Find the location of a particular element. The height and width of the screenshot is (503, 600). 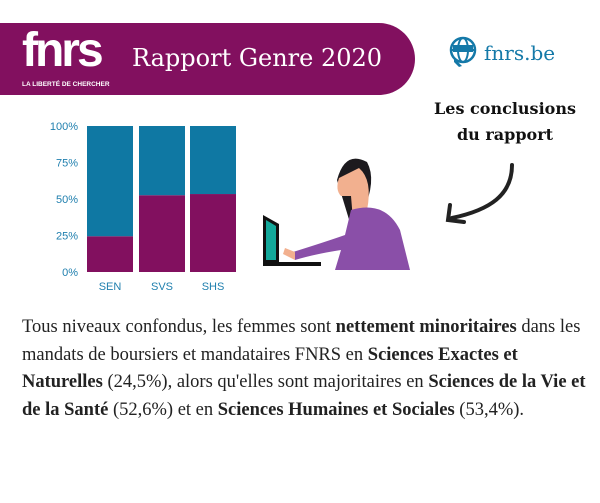

x-tick-label: SVS is located at coordinates (162, 287).